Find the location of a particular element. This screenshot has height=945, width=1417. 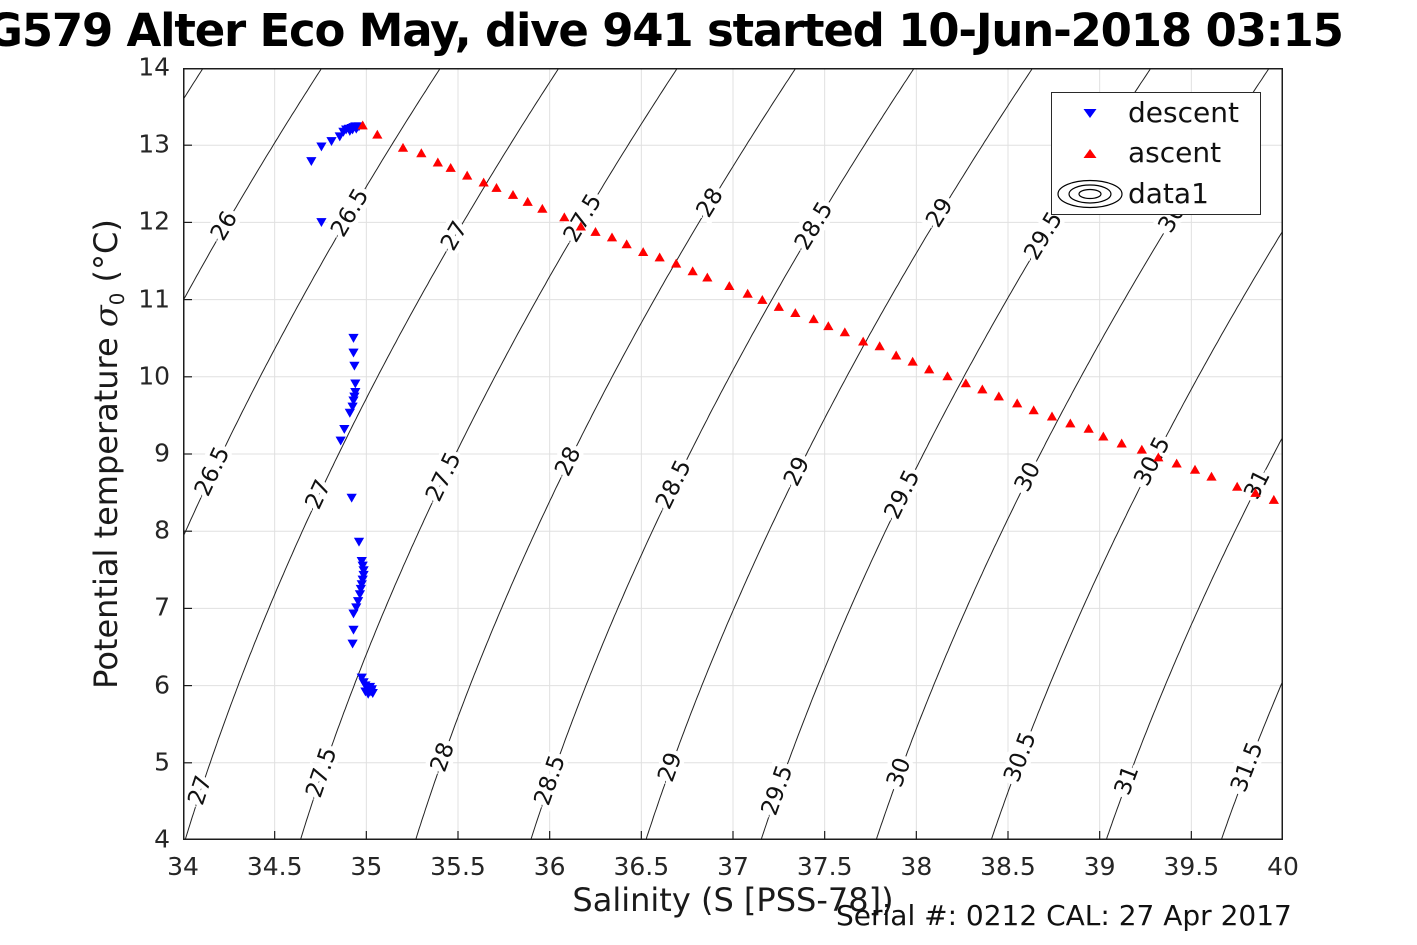

x-tick-label: 40 is located at coordinates (1283, 866).